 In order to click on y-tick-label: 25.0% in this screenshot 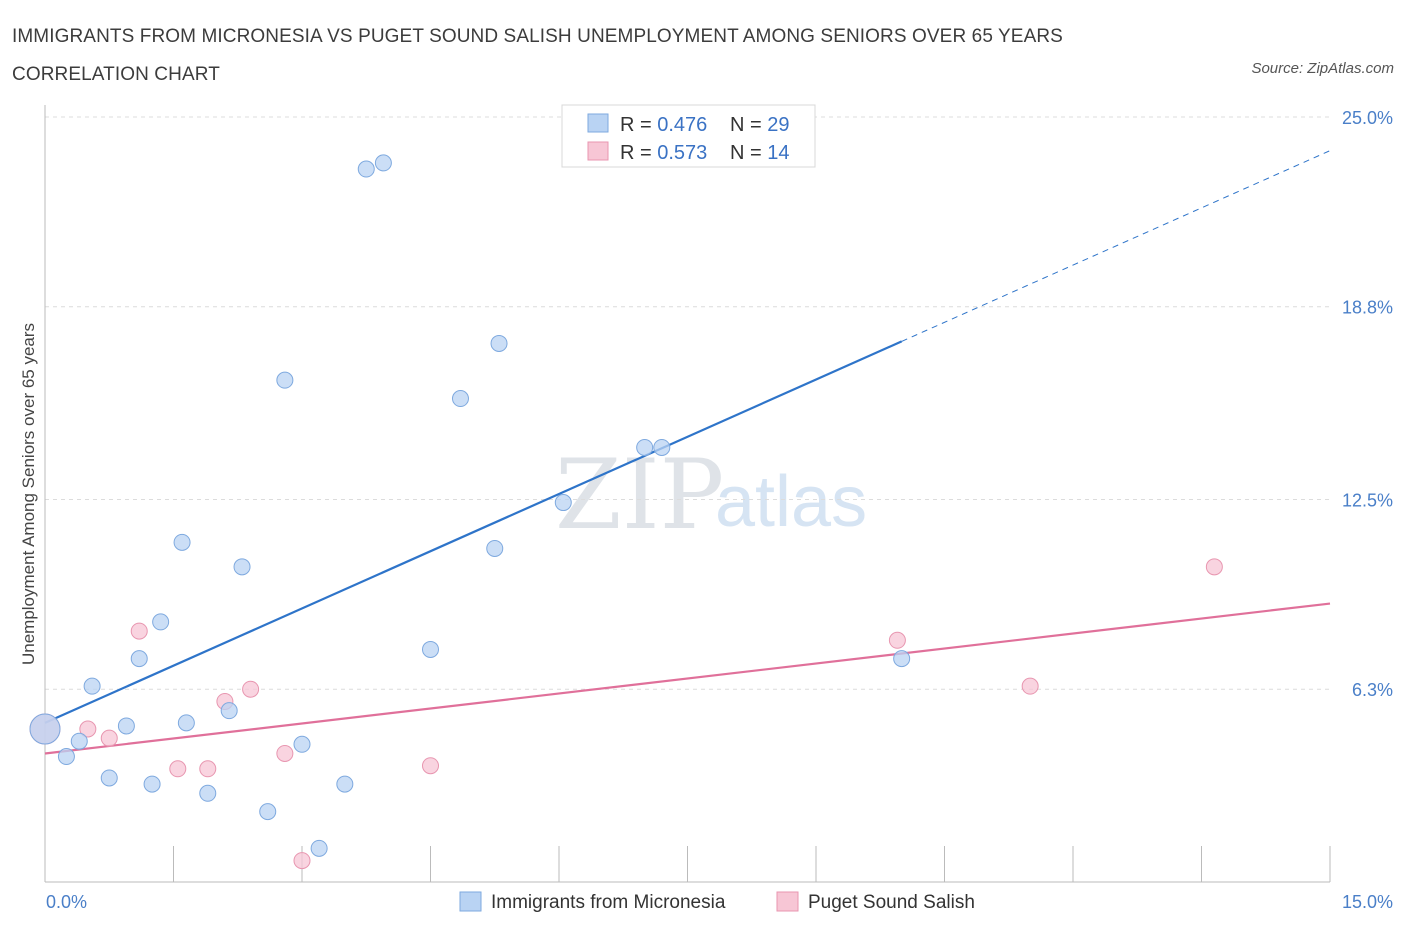, I will do `click(1367, 118)`.